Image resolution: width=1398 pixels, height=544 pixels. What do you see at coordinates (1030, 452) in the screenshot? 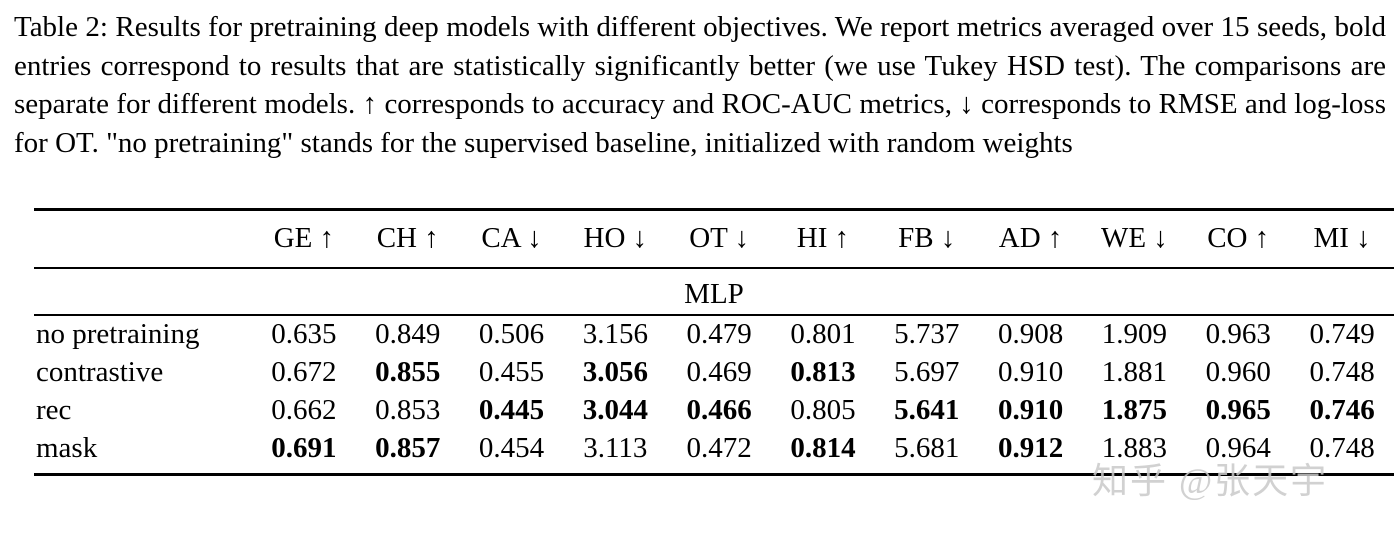
I see `value-cell: 0.912` at bounding box center [1030, 452].